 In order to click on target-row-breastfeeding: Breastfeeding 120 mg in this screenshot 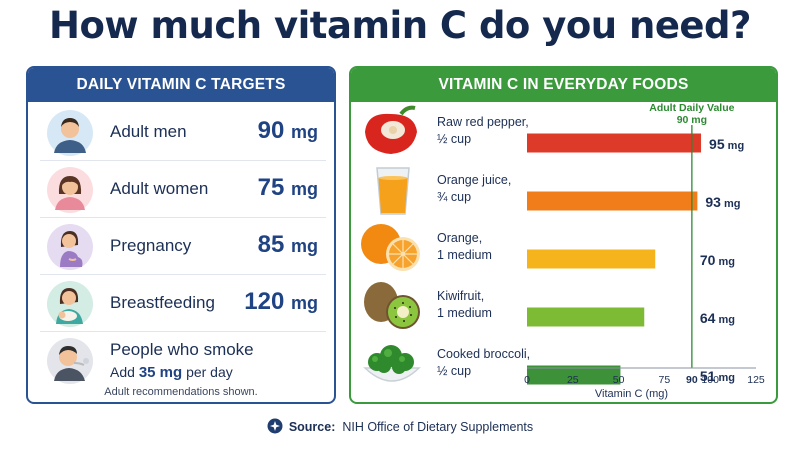, I will do `click(183, 303)`.